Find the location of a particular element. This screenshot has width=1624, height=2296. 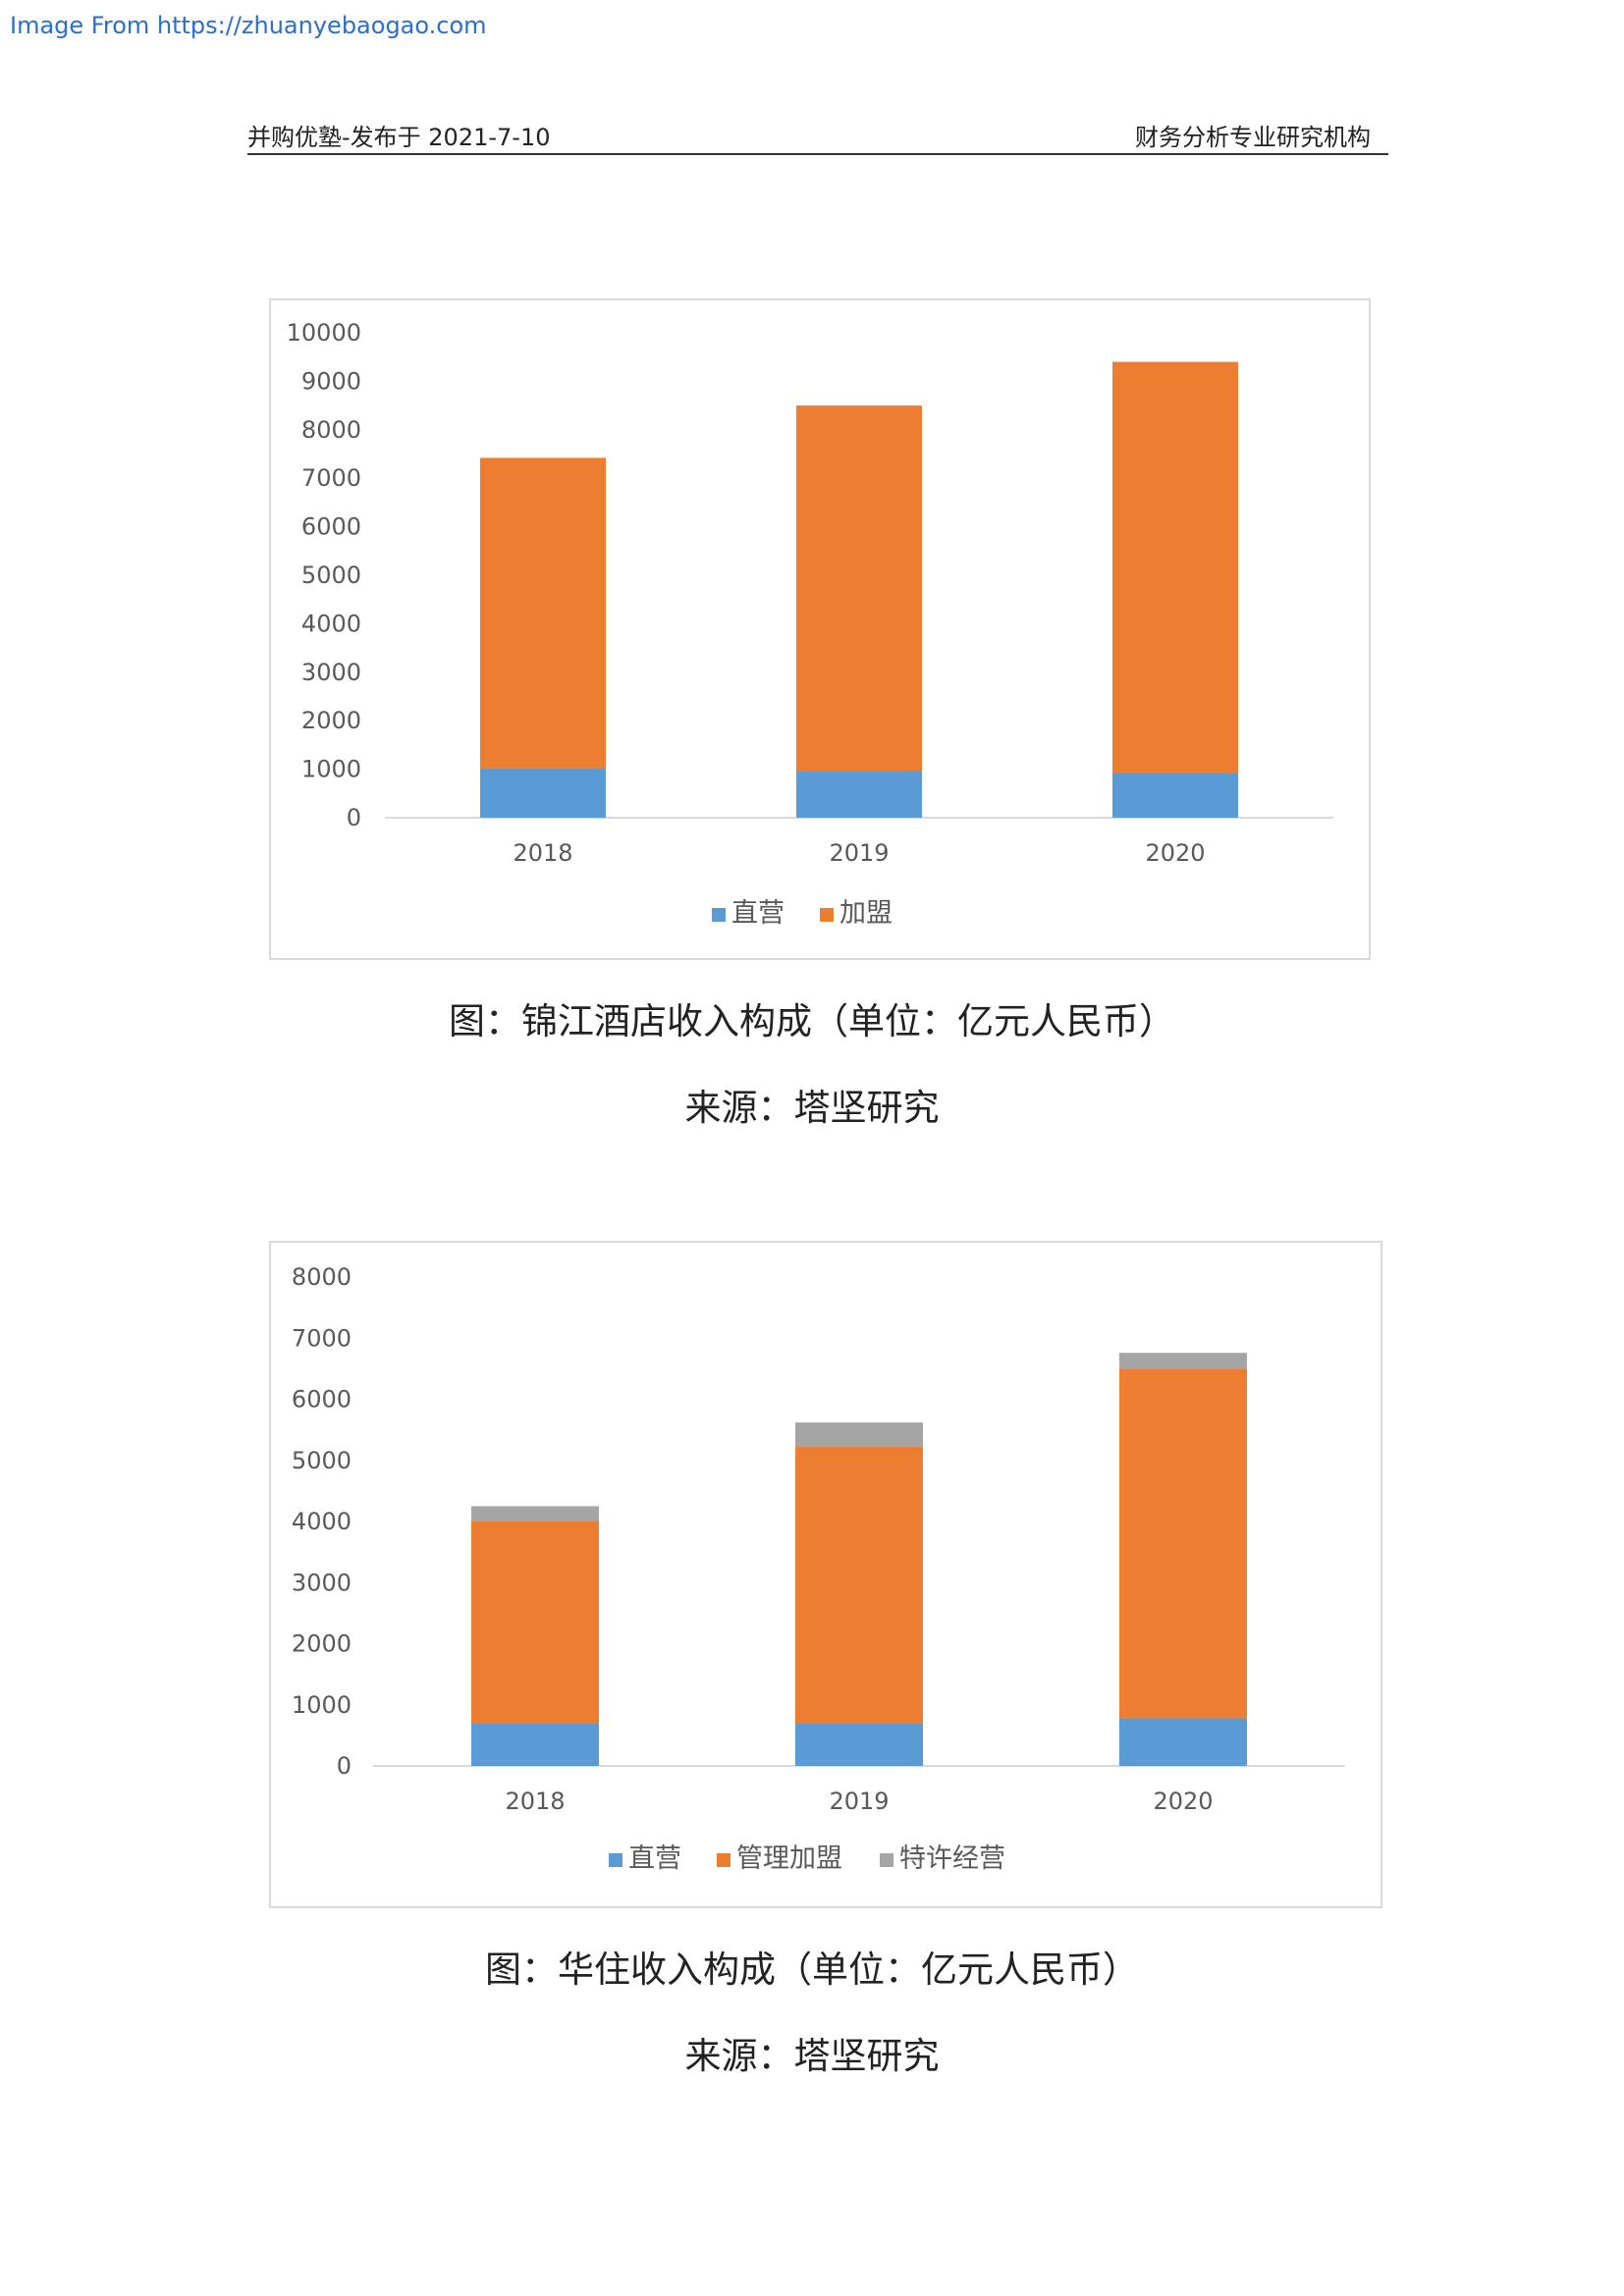

chart-2-caption: 图：华住收入构成（单位：亿元人民币） is located at coordinates (812, 1970).